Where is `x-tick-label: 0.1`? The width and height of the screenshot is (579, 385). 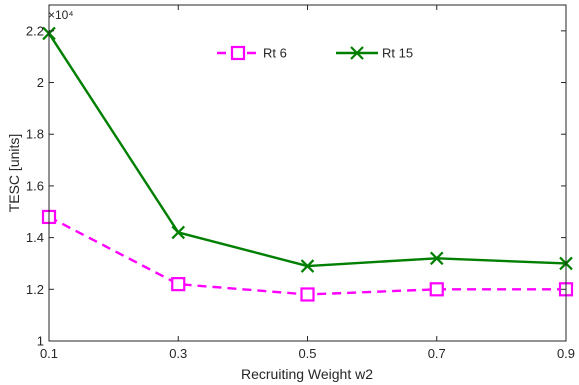 x-tick-label: 0.1 is located at coordinates (49, 353).